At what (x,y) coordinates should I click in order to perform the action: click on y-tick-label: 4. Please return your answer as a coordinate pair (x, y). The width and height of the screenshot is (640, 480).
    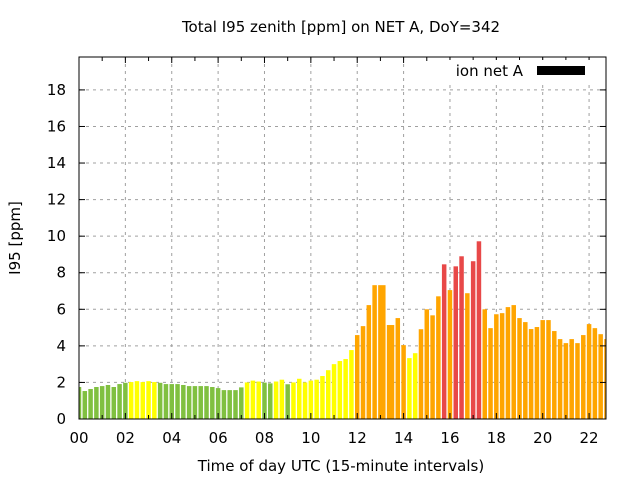
    Looking at the image, I should click on (61, 346).